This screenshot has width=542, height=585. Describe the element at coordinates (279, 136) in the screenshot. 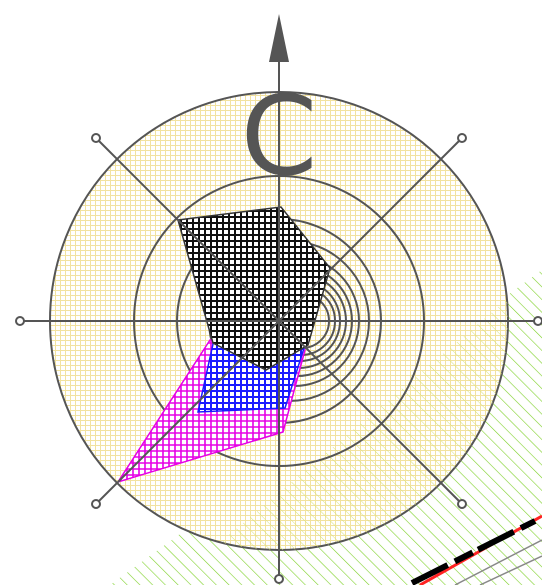

I see `compass-letter: C` at that location.